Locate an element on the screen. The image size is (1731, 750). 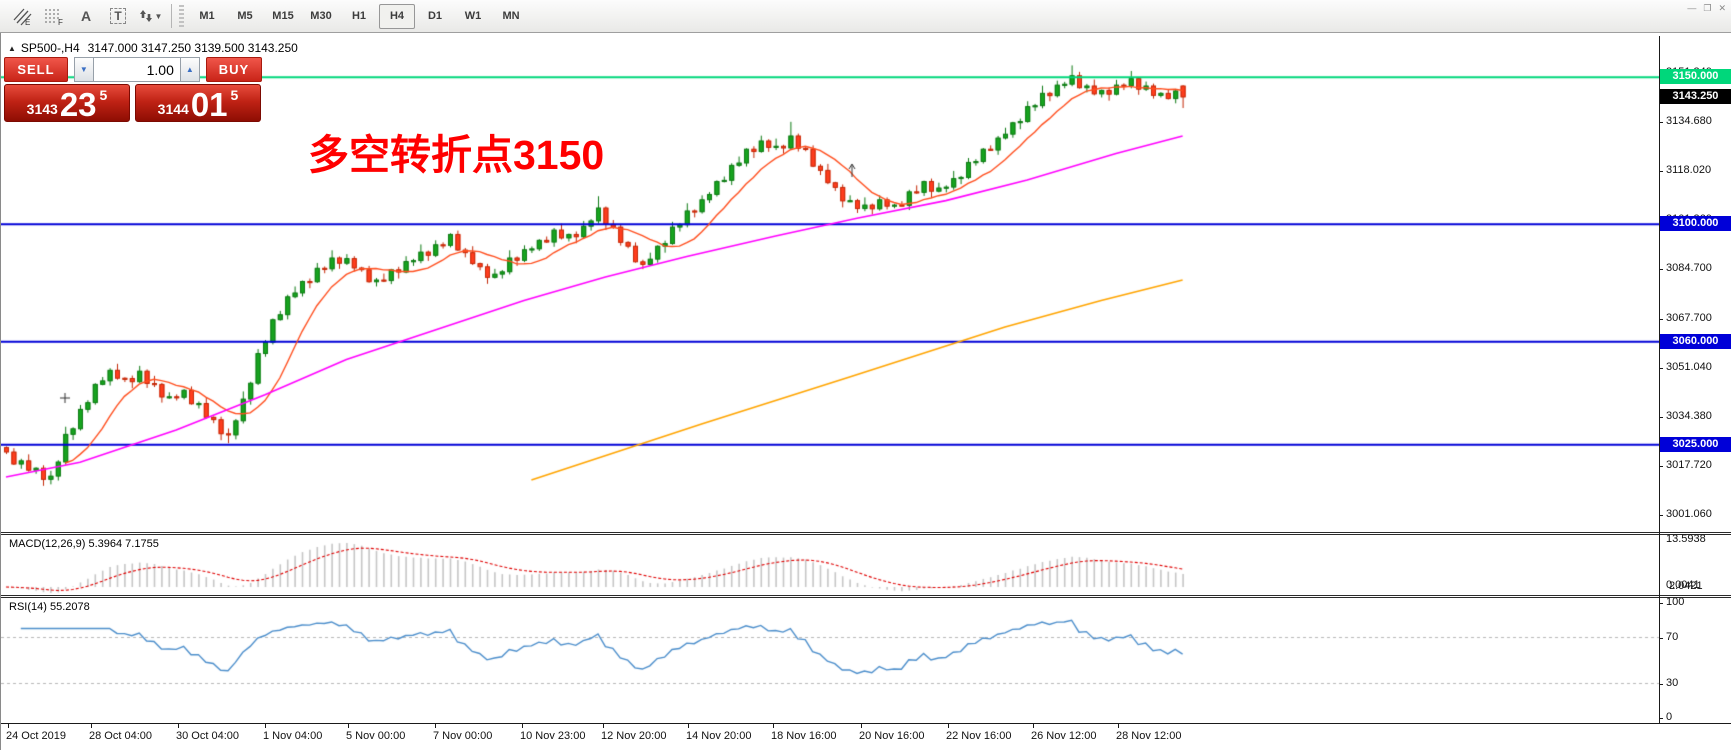
price-axis-label: 3084.700 is located at coordinates (1689, 268).